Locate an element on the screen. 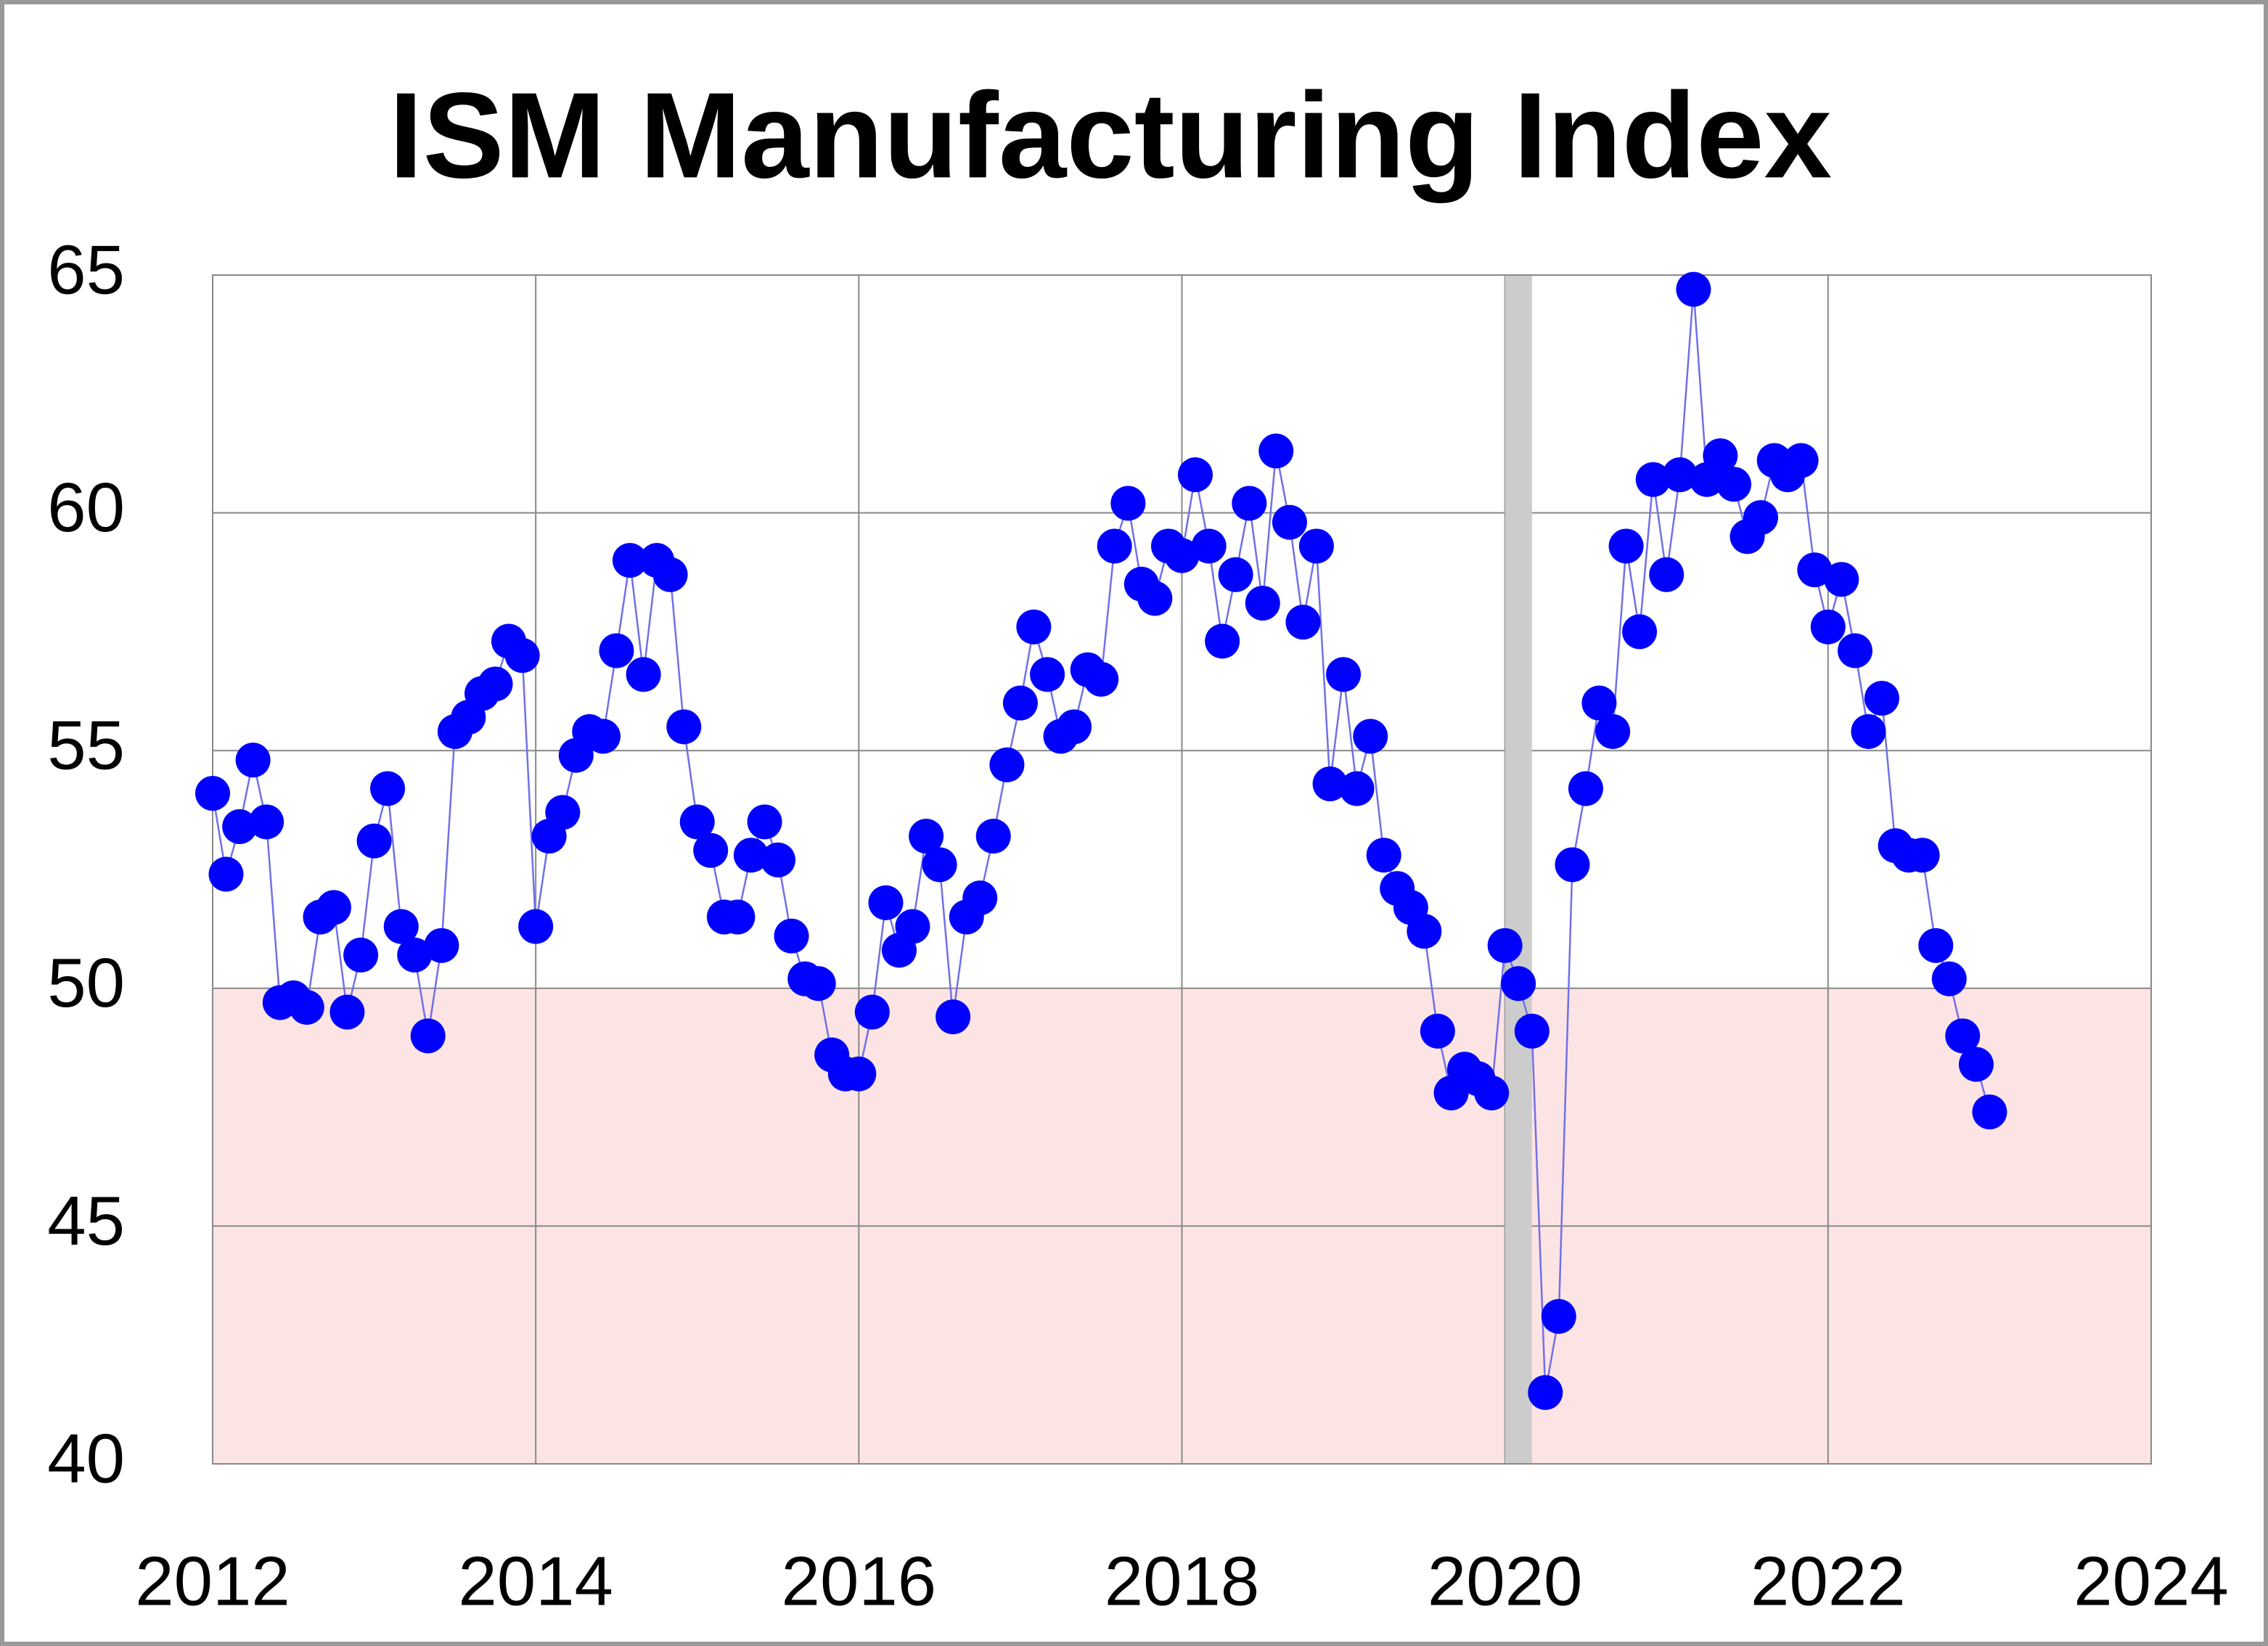 This screenshot has height=1646, width=2268. x-tick-label: 2014 is located at coordinates (535, 1581).